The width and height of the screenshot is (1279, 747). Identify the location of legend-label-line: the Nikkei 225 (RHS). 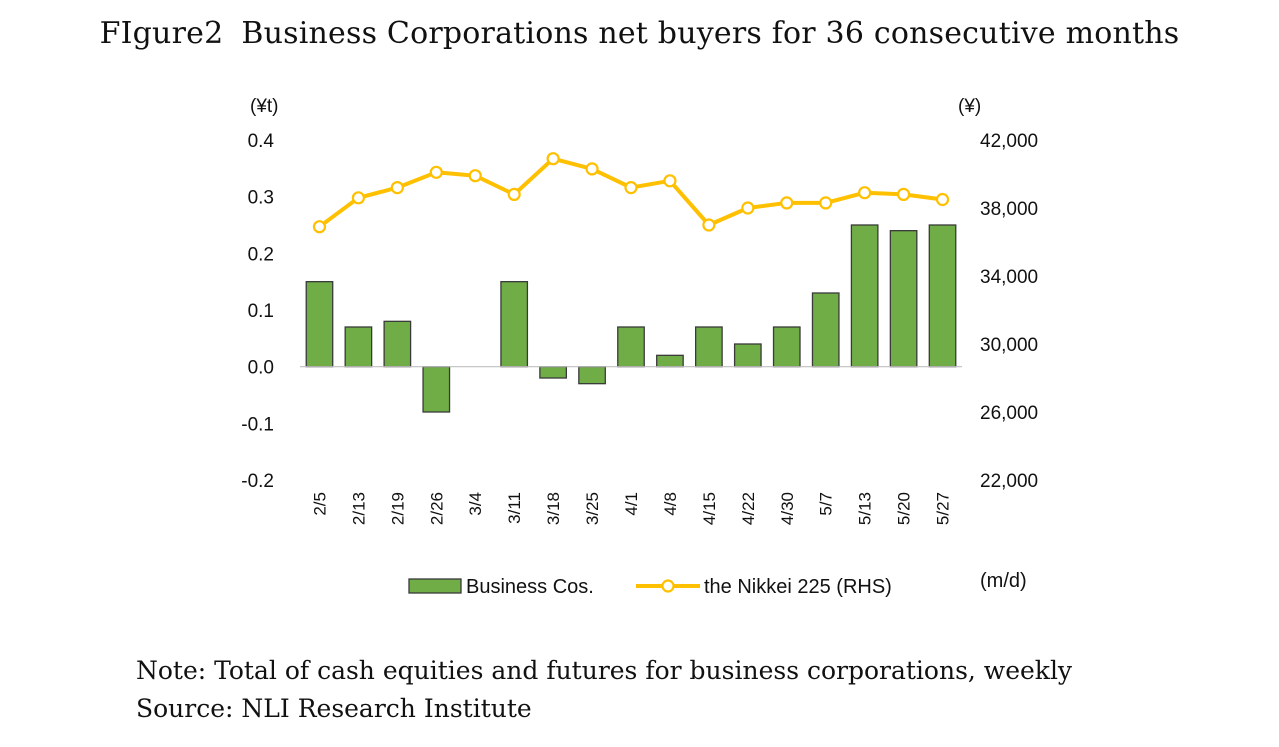
(798, 587).